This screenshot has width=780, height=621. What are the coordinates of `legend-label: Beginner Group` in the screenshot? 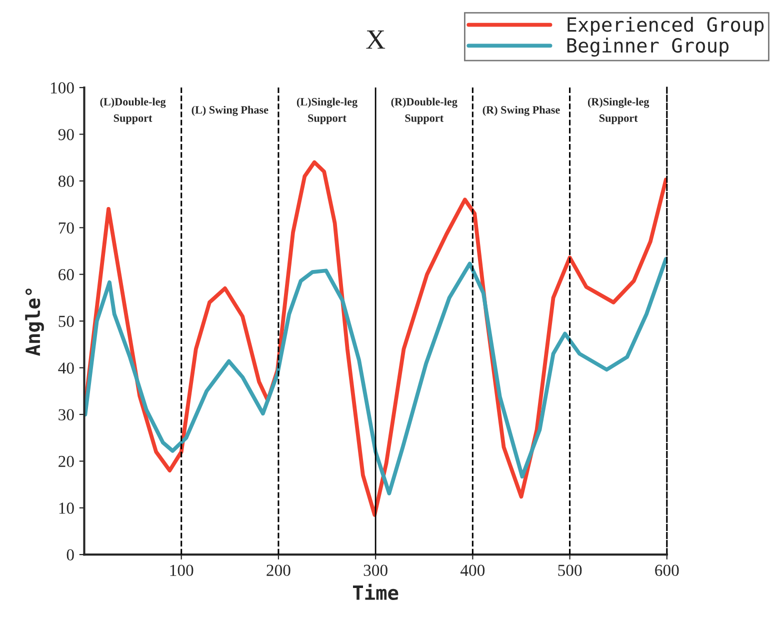 It's located at (648, 47).